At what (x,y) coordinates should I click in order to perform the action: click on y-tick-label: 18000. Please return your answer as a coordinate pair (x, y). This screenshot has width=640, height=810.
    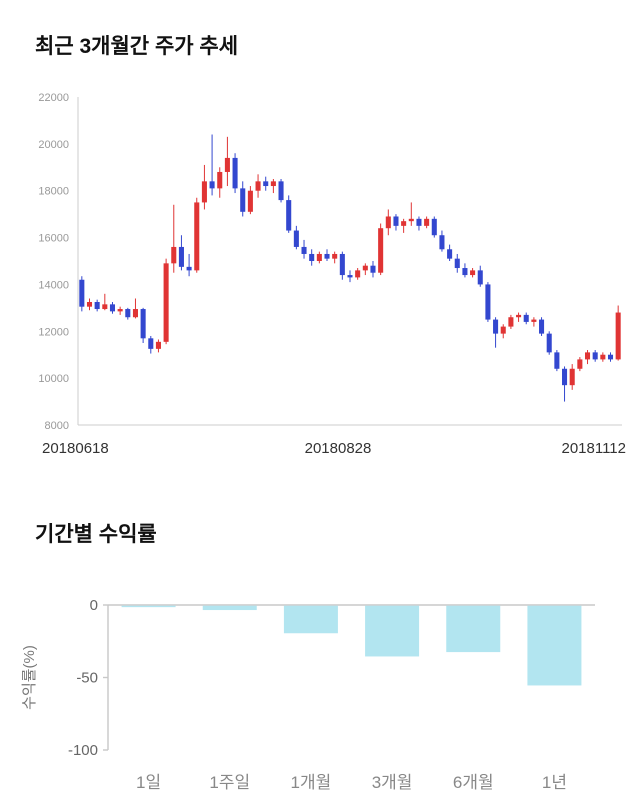
    Looking at the image, I should click on (53, 192).